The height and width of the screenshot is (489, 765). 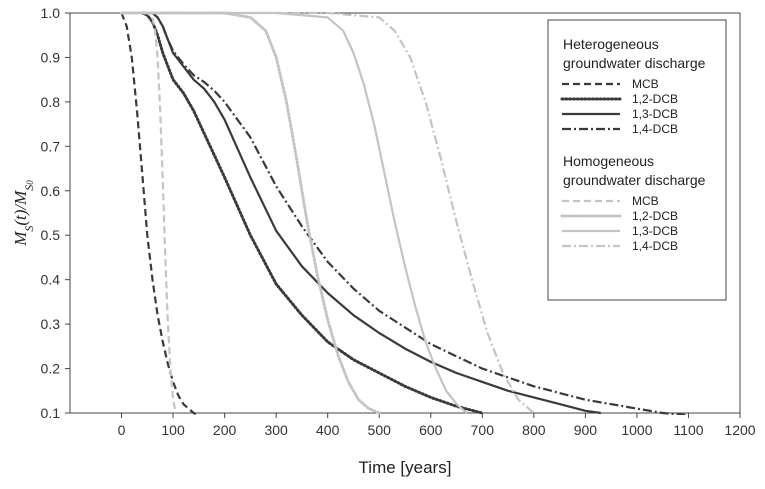 I want to click on y-axis-title-sub1: S, so click(x=29, y=229).